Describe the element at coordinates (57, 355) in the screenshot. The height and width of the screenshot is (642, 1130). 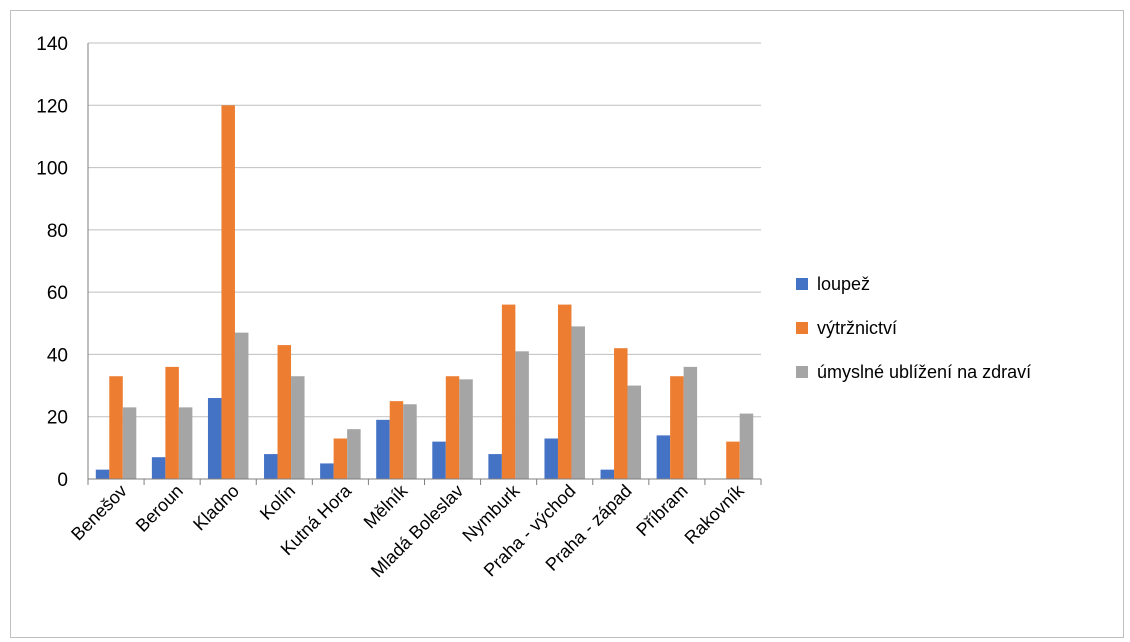
I see `y-tick-label: 40` at that location.